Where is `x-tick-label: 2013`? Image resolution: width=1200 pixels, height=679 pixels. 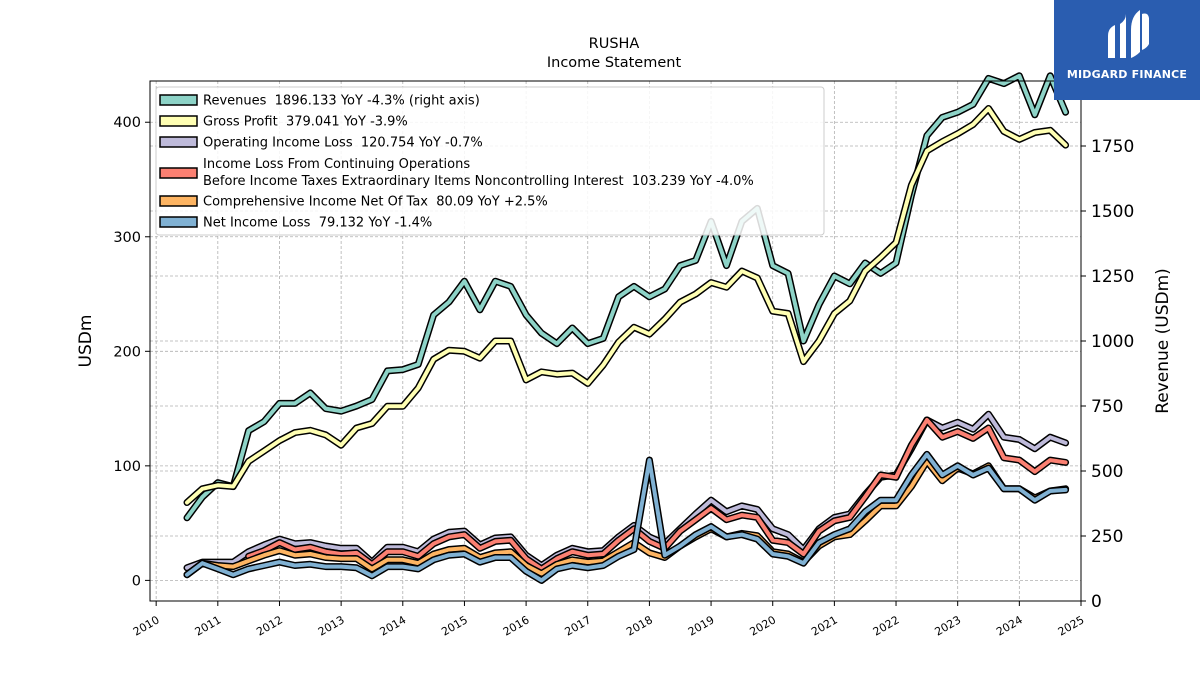 x-tick-label: 2013 is located at coordinates (331, 625).